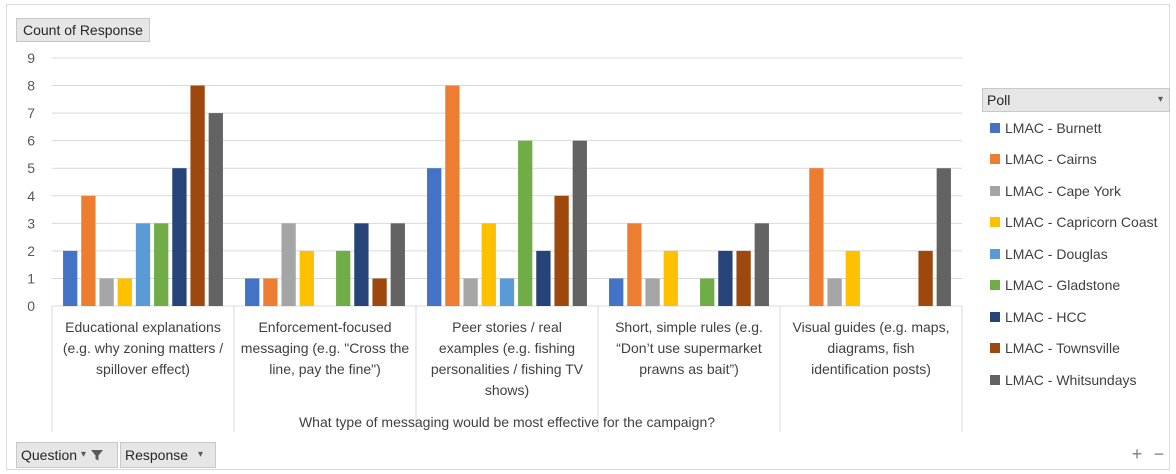 This screenshot has height=474, width=1176. Describe the element at coordinates (871, 327) in the screenshot. I see `x-category-label: Visual guides (e.g. maps,` at that location.